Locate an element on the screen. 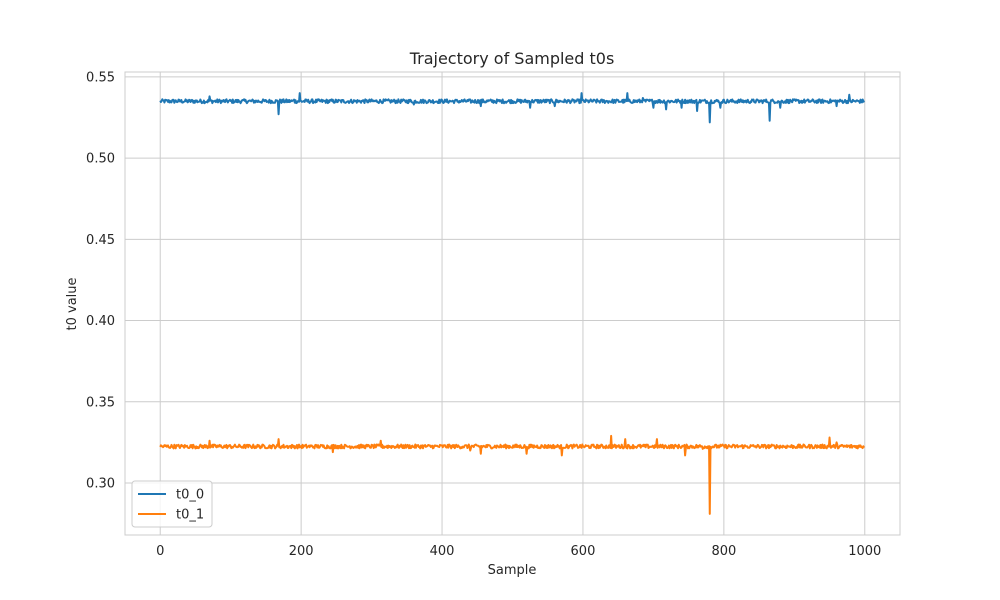 The image size is (1000, 600). y-axis-label: t0 value is located at coordinates (72, 303).